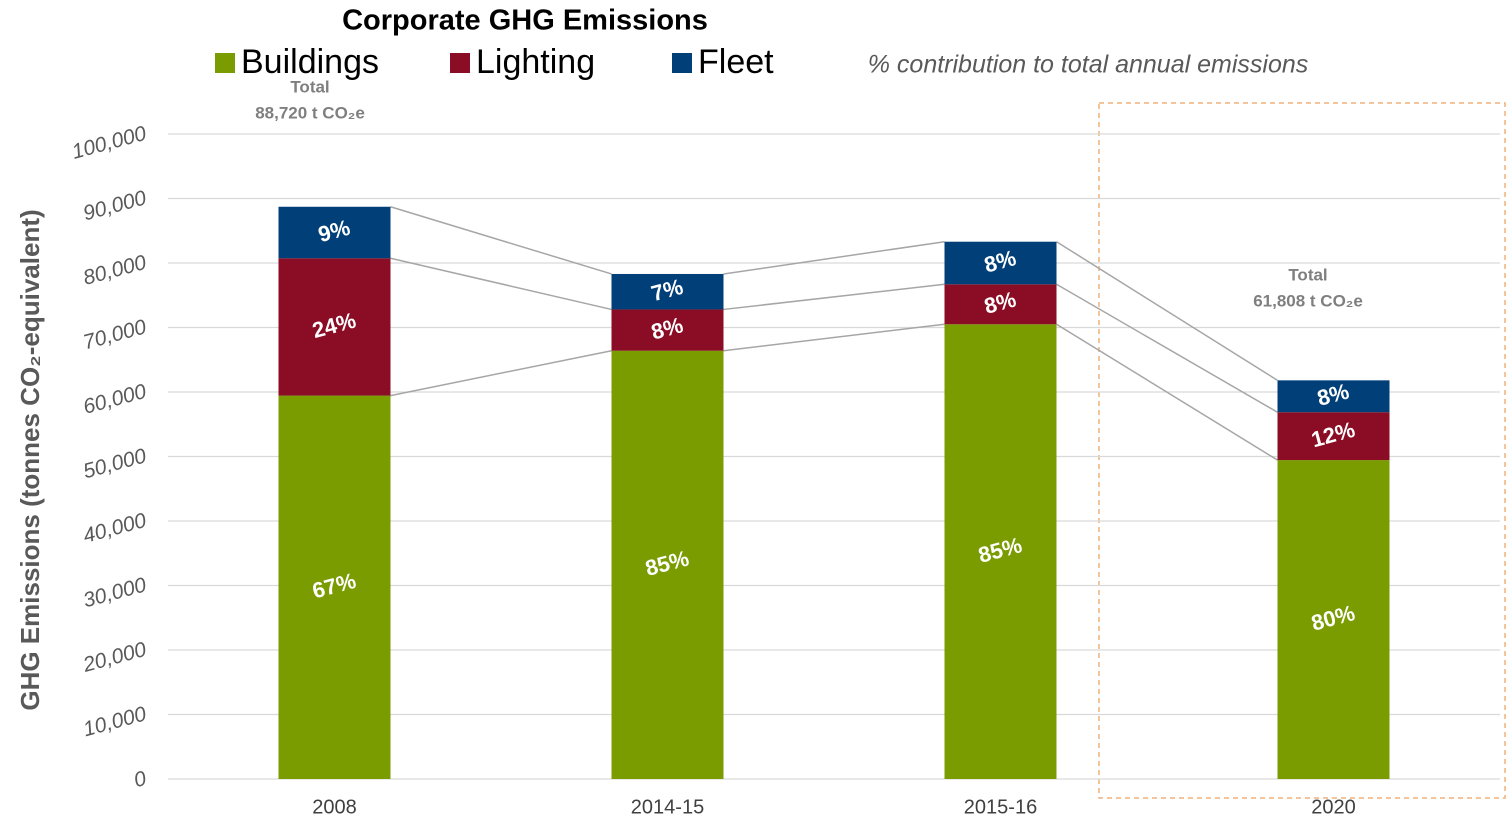 The height and width of the screenshot is (822, 1512). I want to click on y-tick-label: 10,000, so click(115, 721).